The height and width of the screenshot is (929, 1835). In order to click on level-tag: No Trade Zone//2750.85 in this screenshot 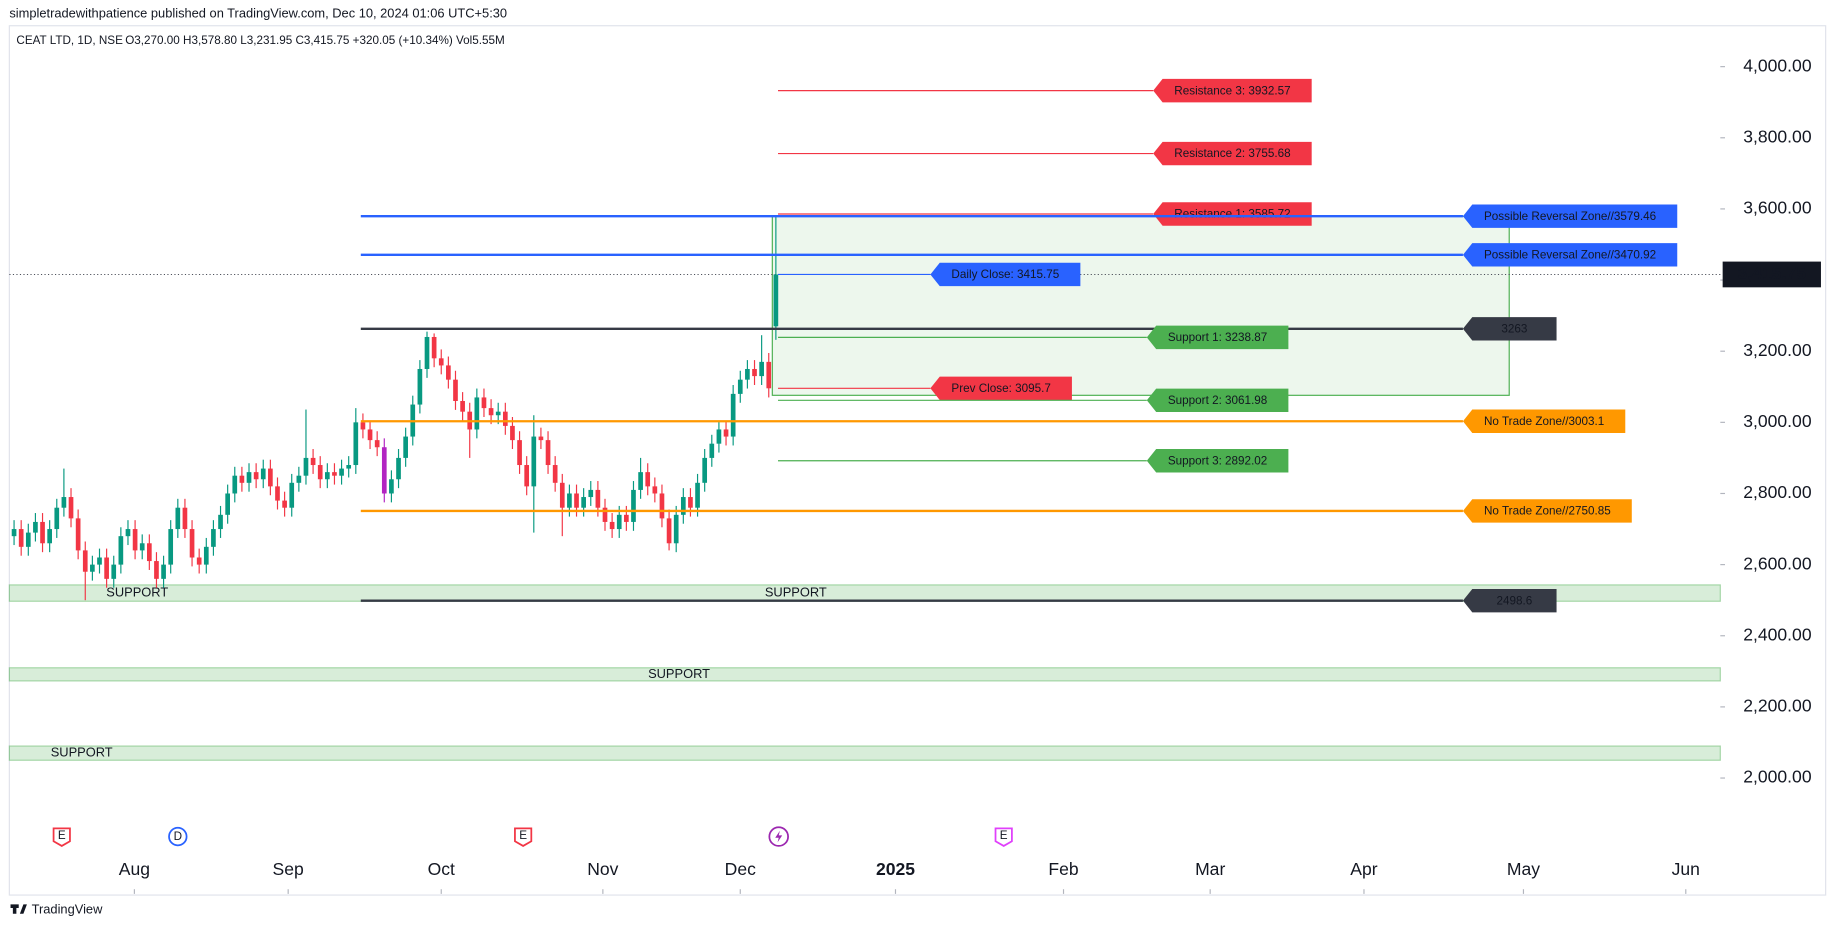, I will do `click(1547, 511)`.